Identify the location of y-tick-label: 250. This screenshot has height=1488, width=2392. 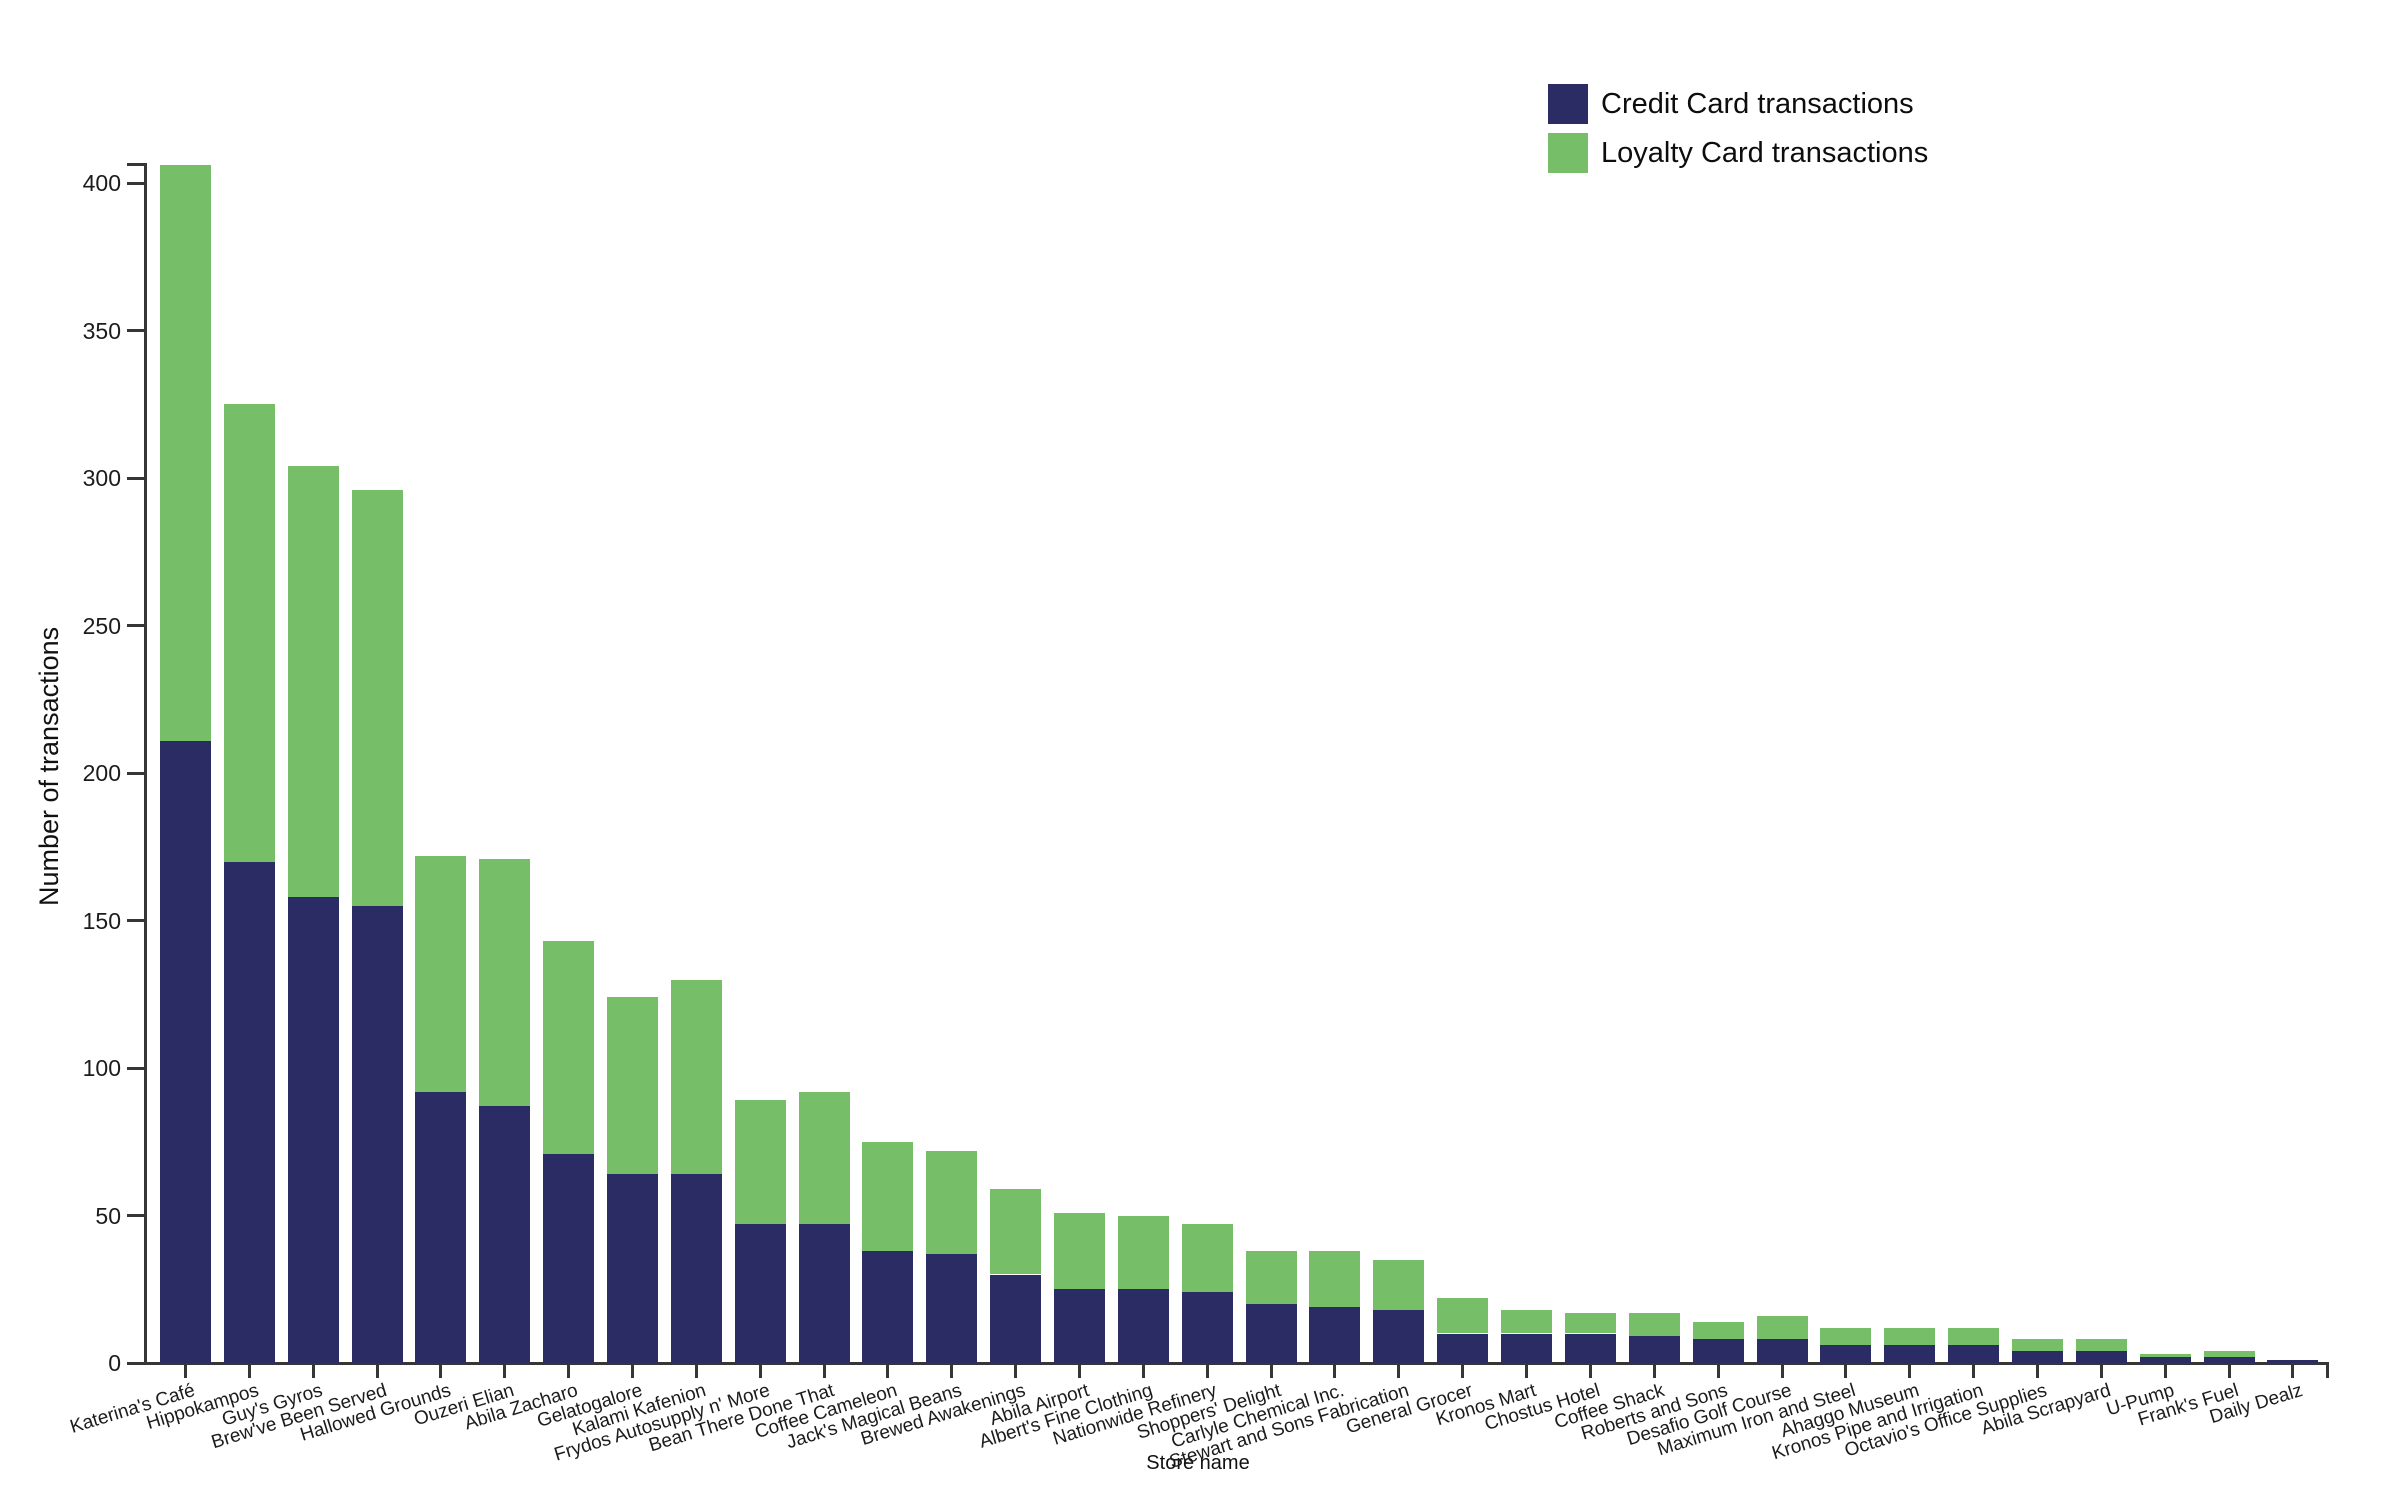
(101, 625).